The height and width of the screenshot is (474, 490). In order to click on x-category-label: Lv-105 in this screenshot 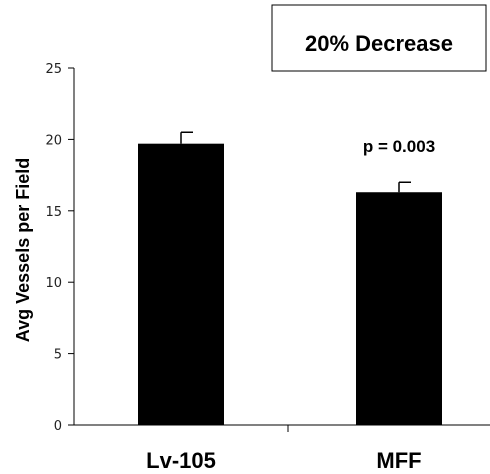, I will do `click(181, 460)`.